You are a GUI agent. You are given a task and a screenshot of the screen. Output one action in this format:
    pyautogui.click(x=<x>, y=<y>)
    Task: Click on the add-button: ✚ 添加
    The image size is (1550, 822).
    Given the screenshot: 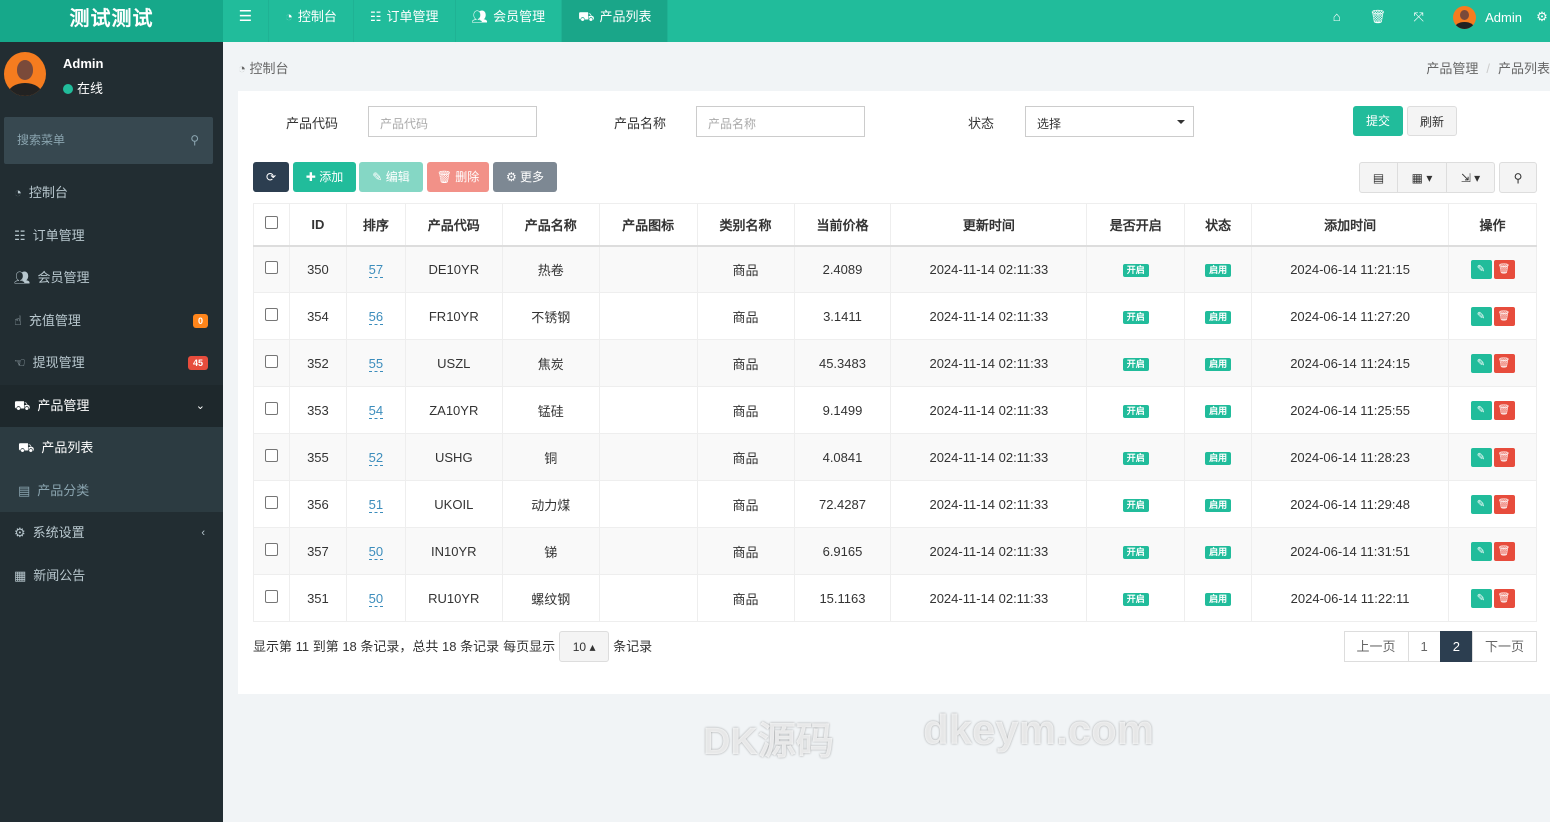 What is the action you would take?
    pyautogui.click(x=324, y=177)
    